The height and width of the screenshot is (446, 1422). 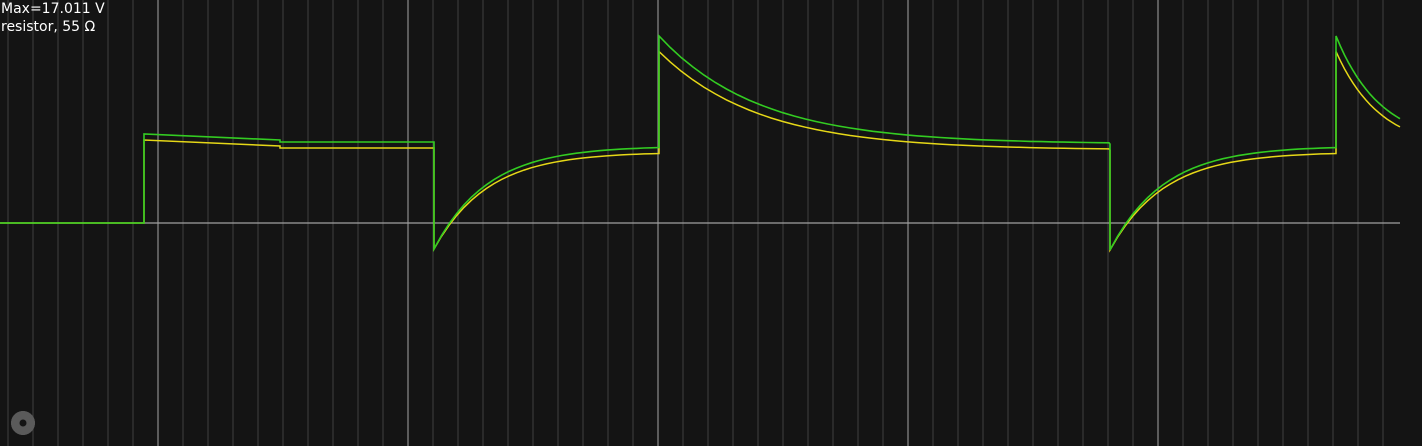 What do you see at coordinates (48, 27) in the screenshot?
I see `element-info-label: resistor, 55 Ω` at bounding box center [48, 27].